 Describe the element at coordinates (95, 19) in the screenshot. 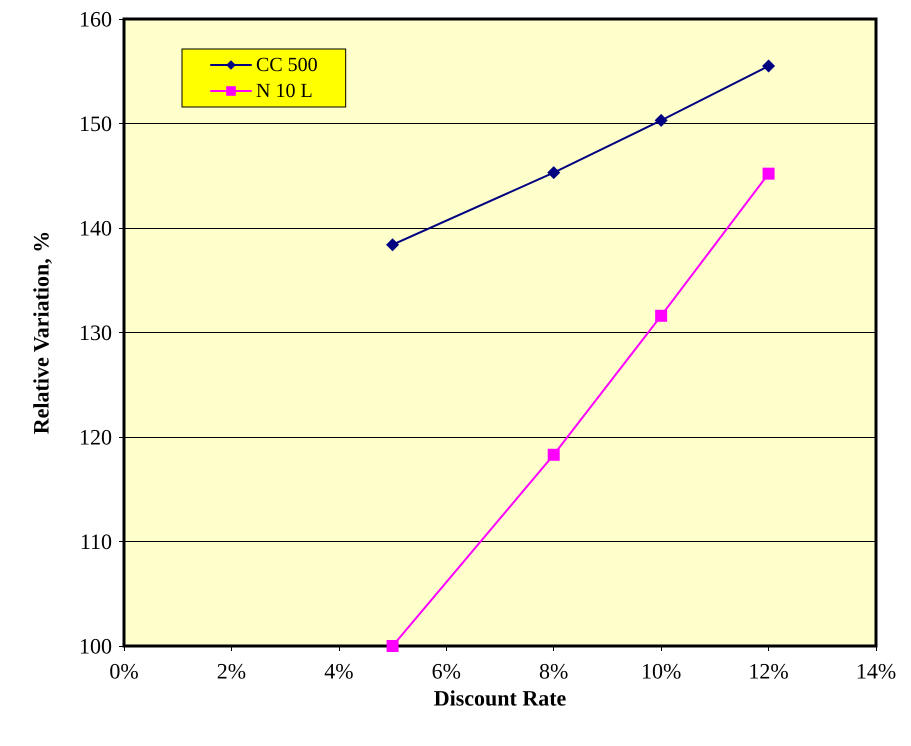

I see `y-tick-label: 160` at that location.